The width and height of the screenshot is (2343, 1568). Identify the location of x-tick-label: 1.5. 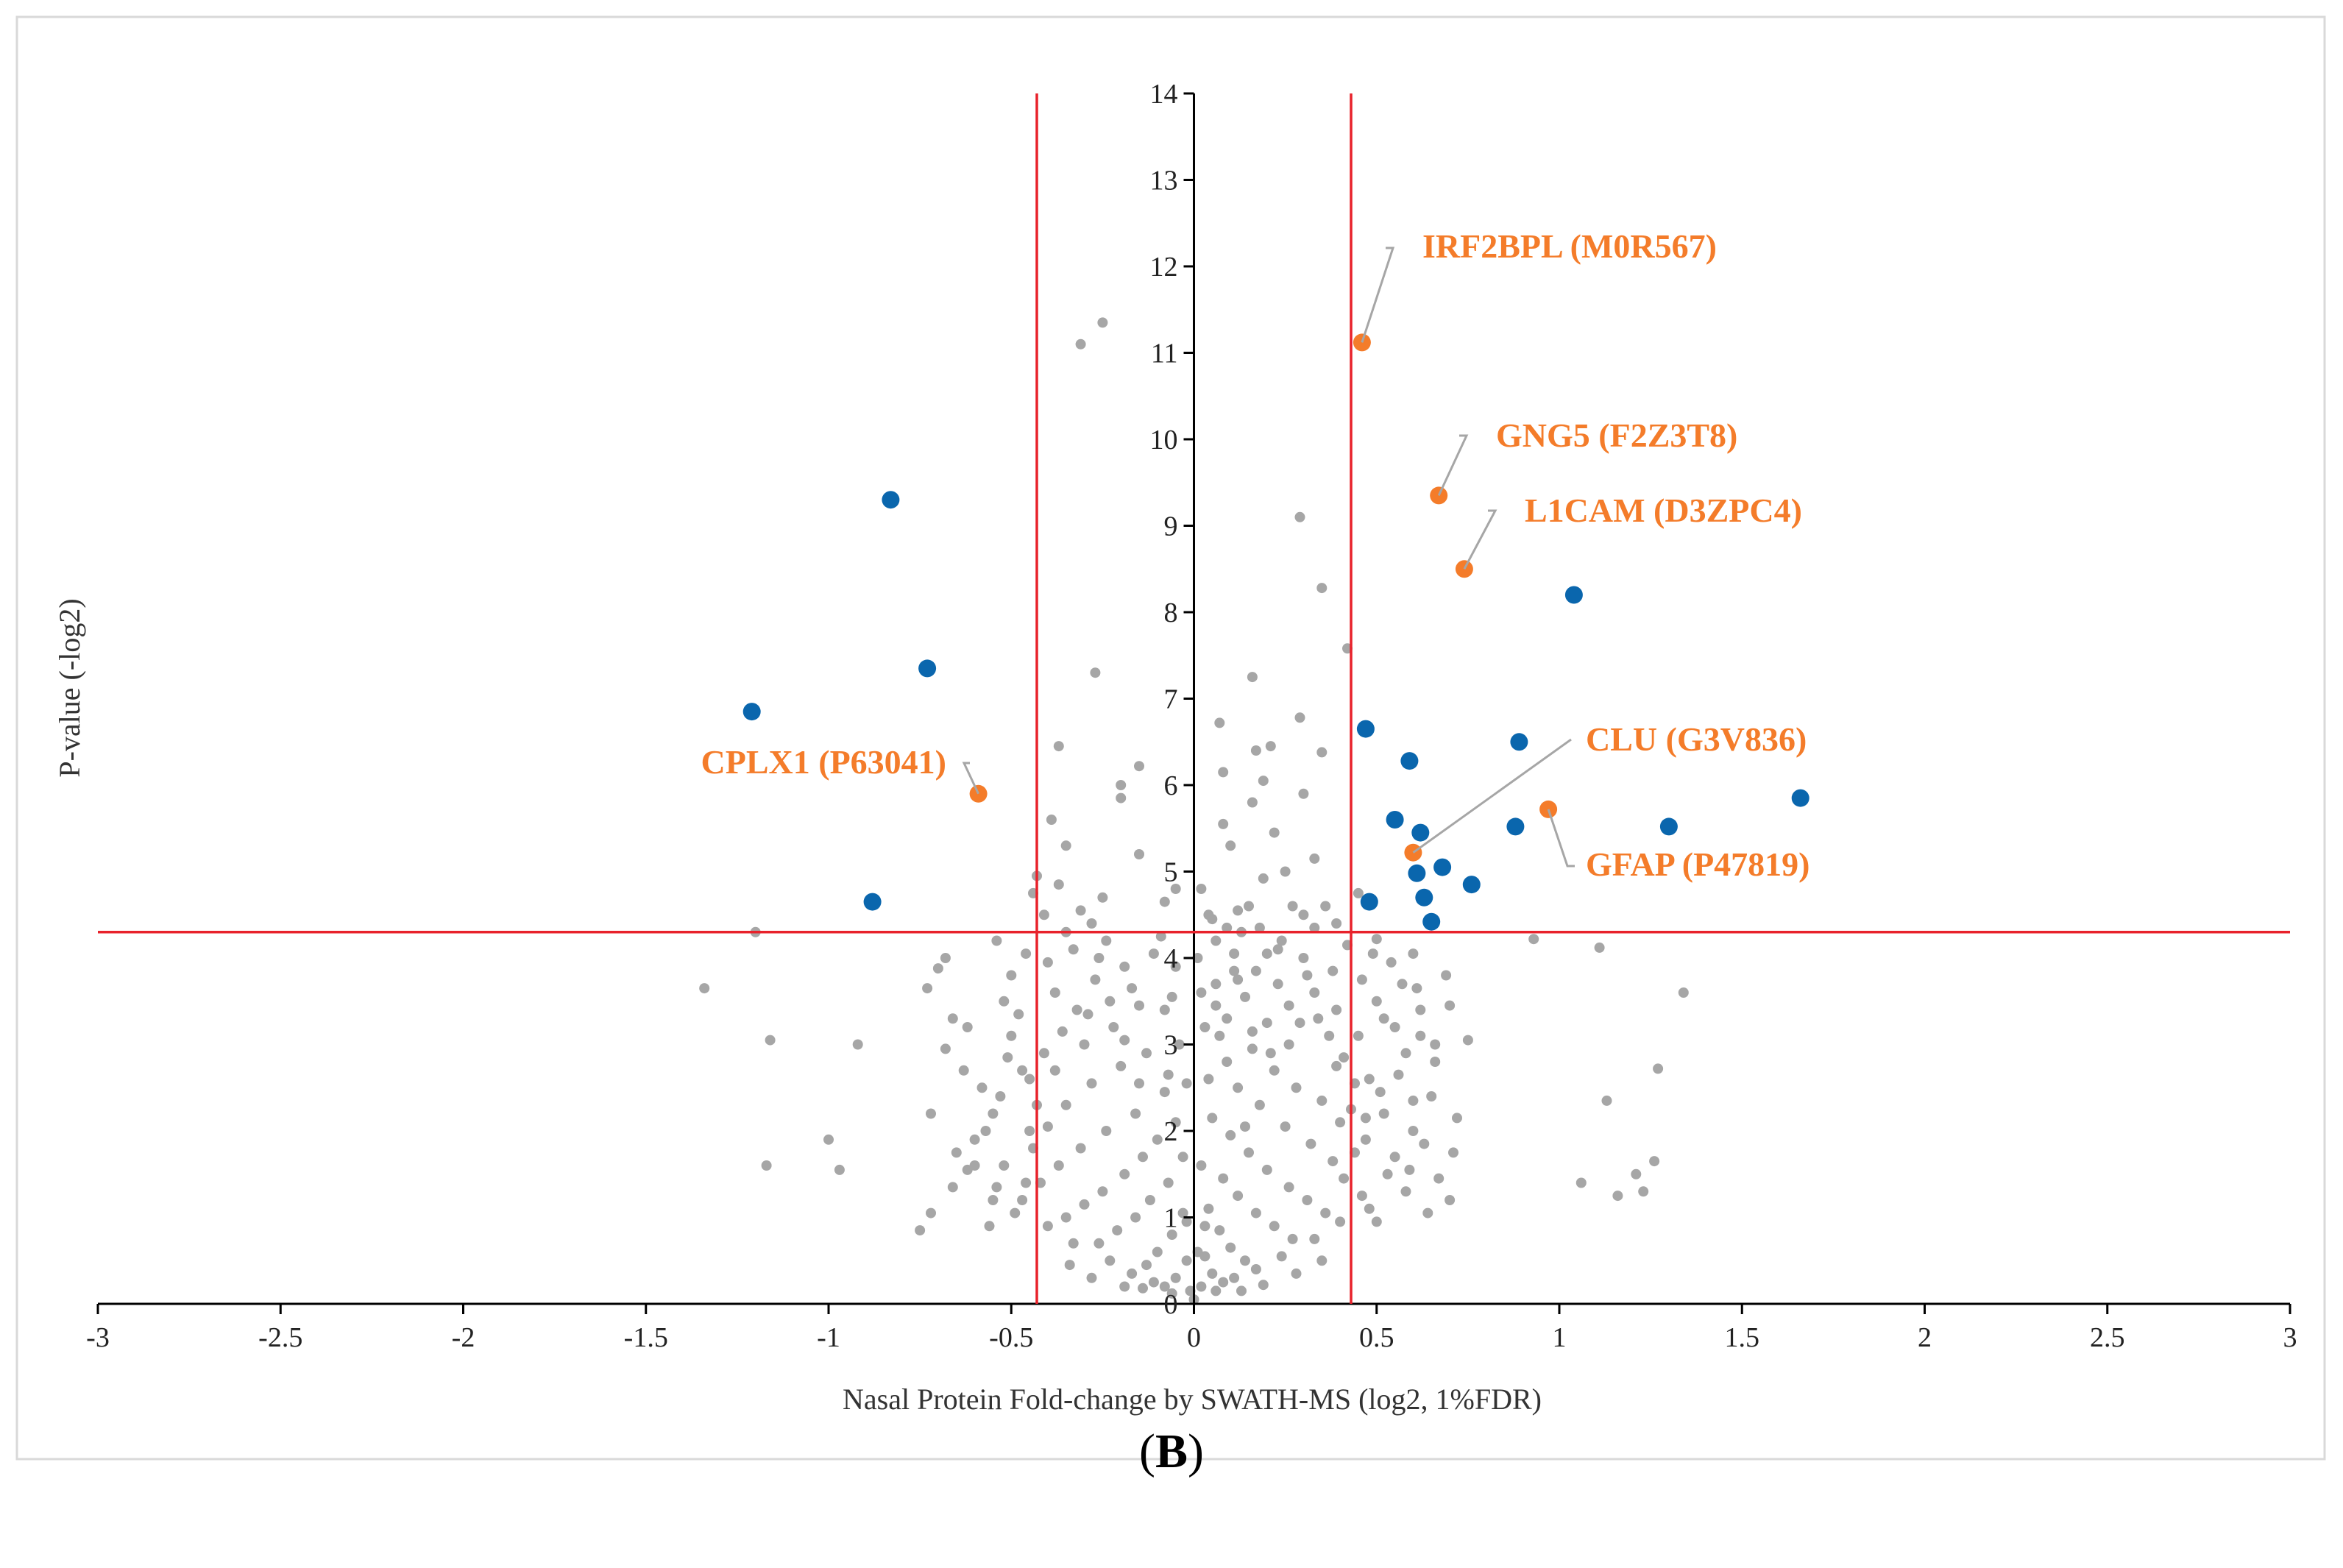
(1742, 1337).